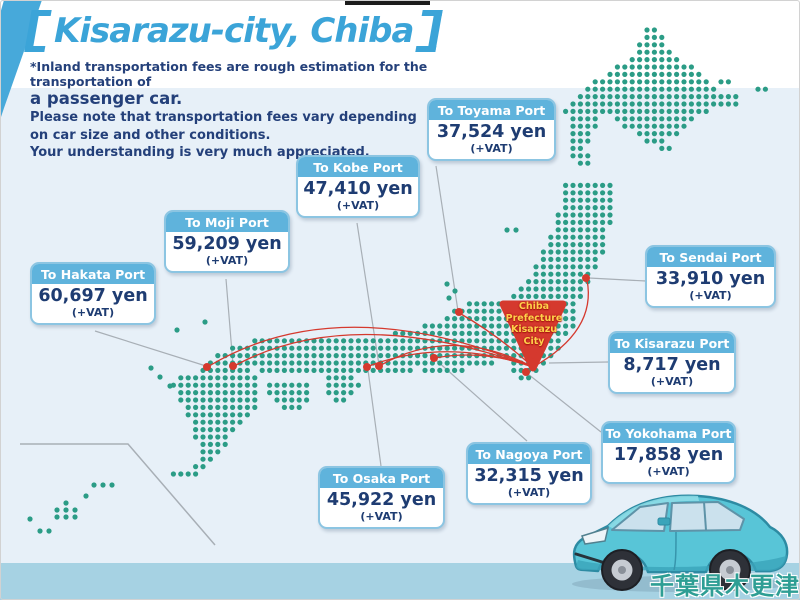  I want to click on card-toyama-vat: (+VAT), so click(491, 148).